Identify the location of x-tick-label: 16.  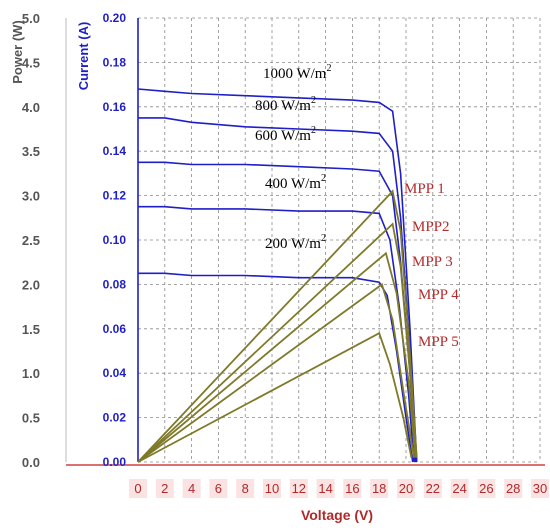
(352, 488).